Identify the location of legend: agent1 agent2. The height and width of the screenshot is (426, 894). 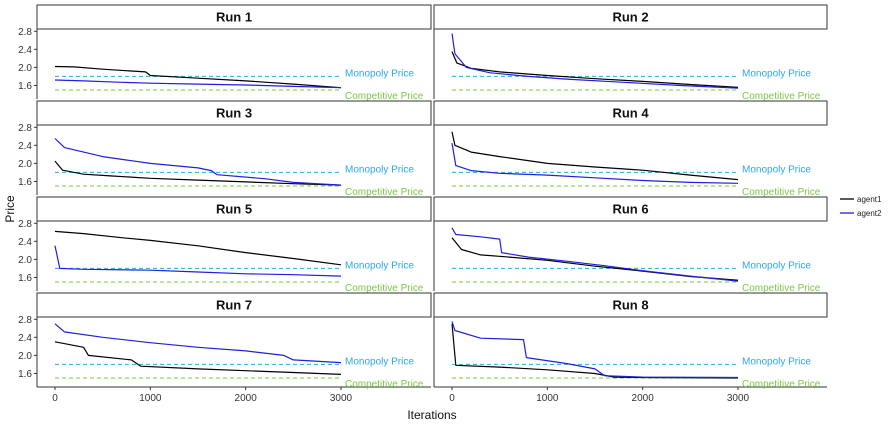
(861, 206).